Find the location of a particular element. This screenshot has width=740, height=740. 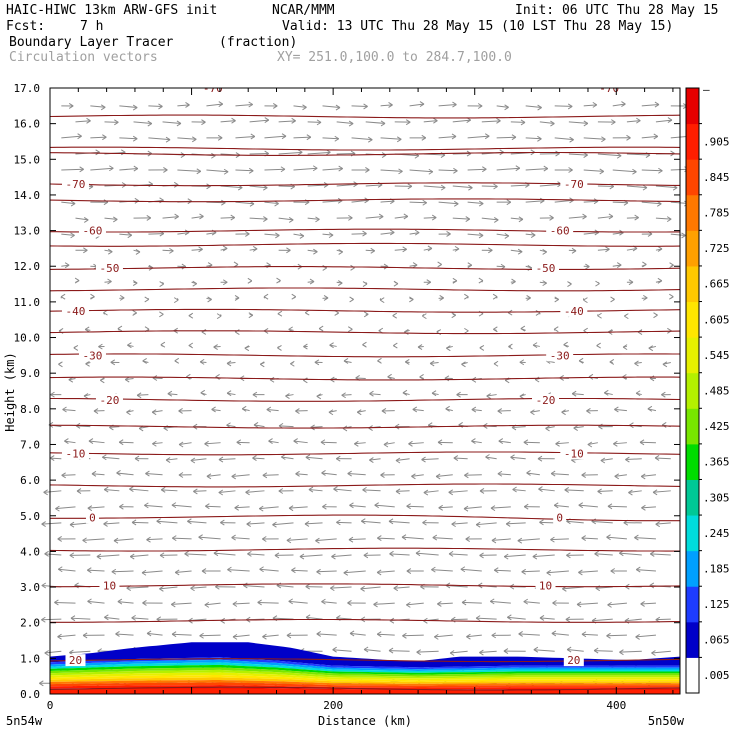

y-tick-label: 4.0 is located at coordinates (30, 551).